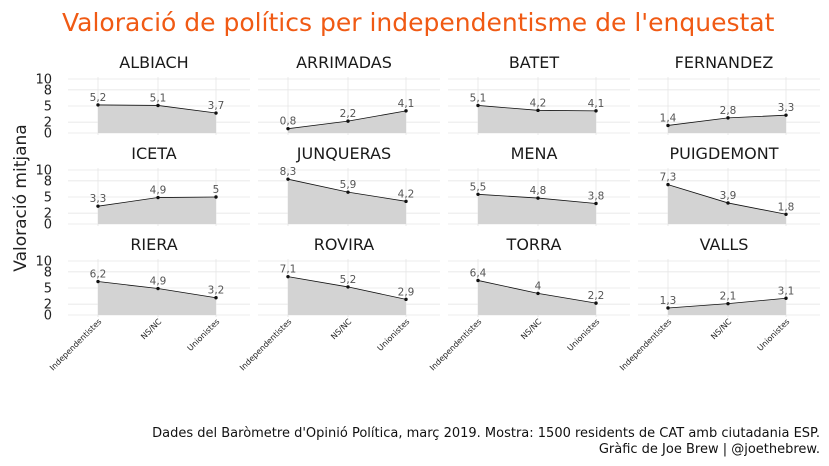 The width and height of the screenshot is (829, 466). I want to click on area-junqueras, so click(347, 201).